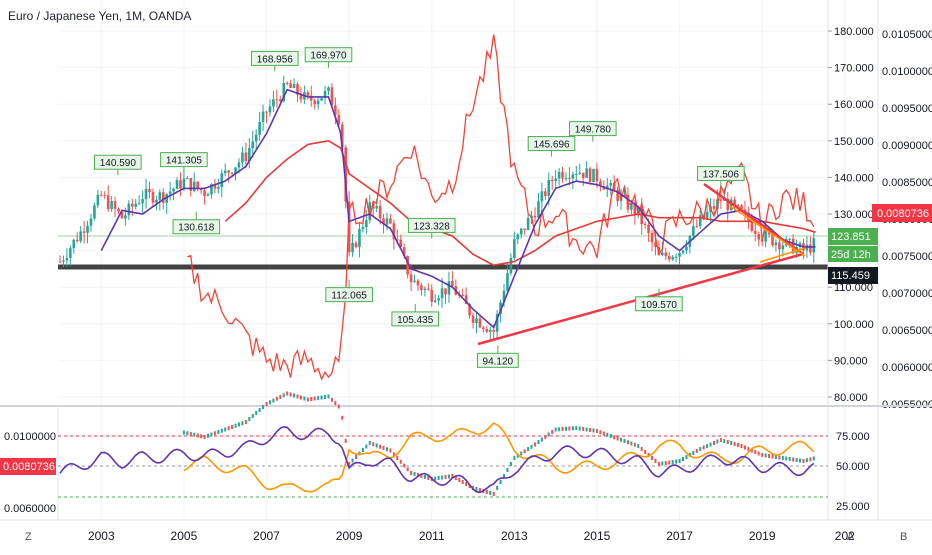 This screenshot has height=555, width=932. What do you see at coordinates (118, 165) in the screenshot?
I see `peak-label: 140.590` at bounding box center [118, 165].